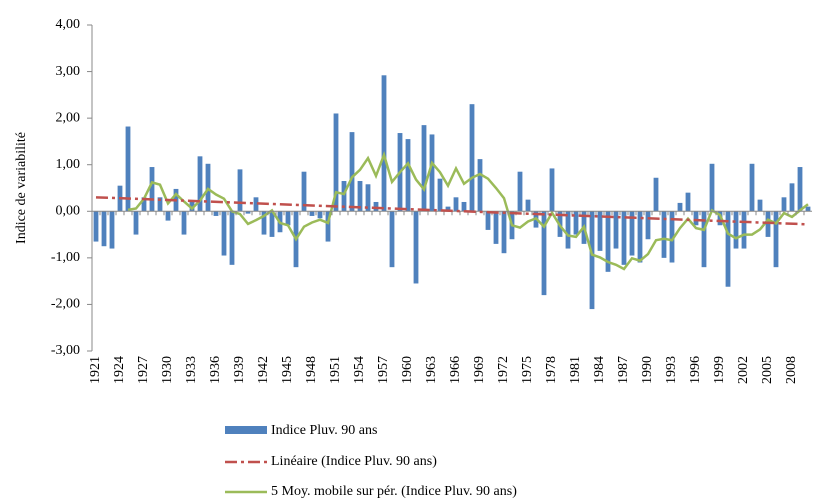  What do you see at coordinates (324, 430) in the screenshot?
I see `legend-label: Indice Pluv. 90 ans` at bounding box center [324, 430].